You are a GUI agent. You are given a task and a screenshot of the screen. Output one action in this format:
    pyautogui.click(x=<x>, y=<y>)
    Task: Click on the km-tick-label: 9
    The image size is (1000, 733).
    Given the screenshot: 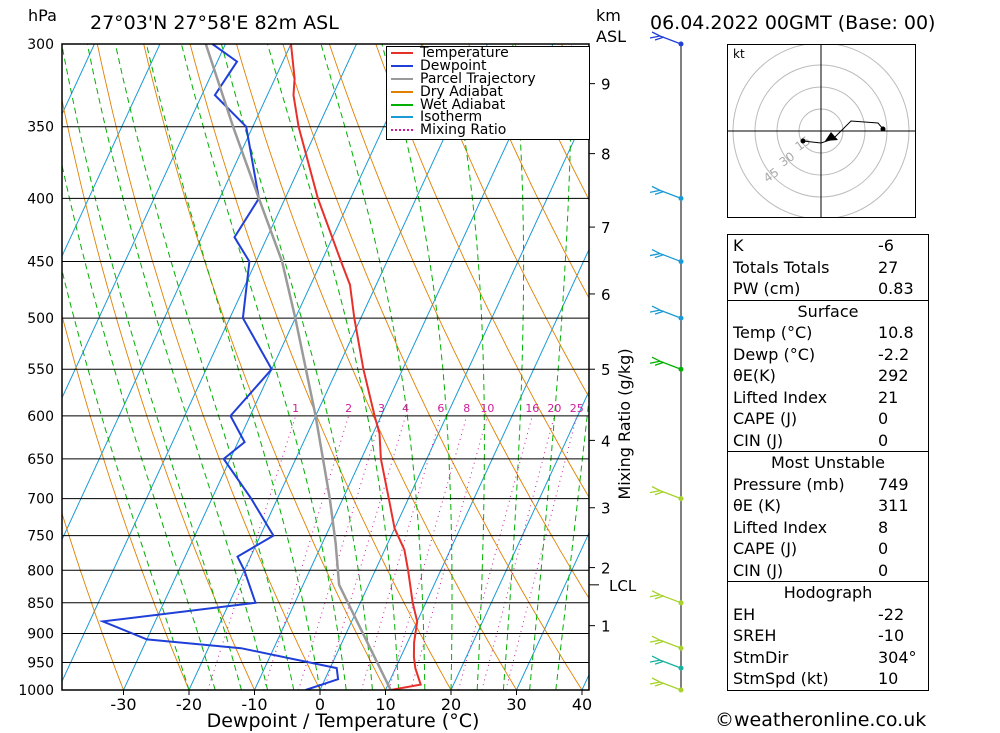 What is the action you would take?
    pyautogui.click(x=606, y=85)
    